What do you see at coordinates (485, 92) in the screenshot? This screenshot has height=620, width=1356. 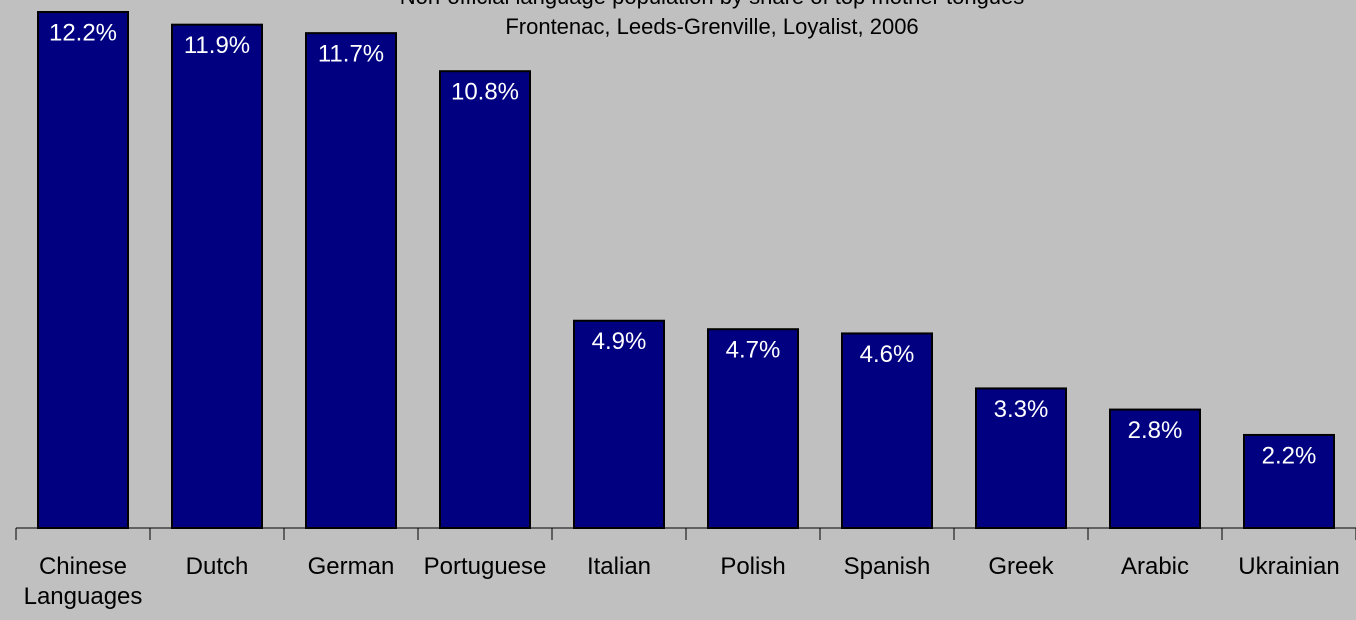 I see `value-label: 10.8%` at bounding box center [485, 92].